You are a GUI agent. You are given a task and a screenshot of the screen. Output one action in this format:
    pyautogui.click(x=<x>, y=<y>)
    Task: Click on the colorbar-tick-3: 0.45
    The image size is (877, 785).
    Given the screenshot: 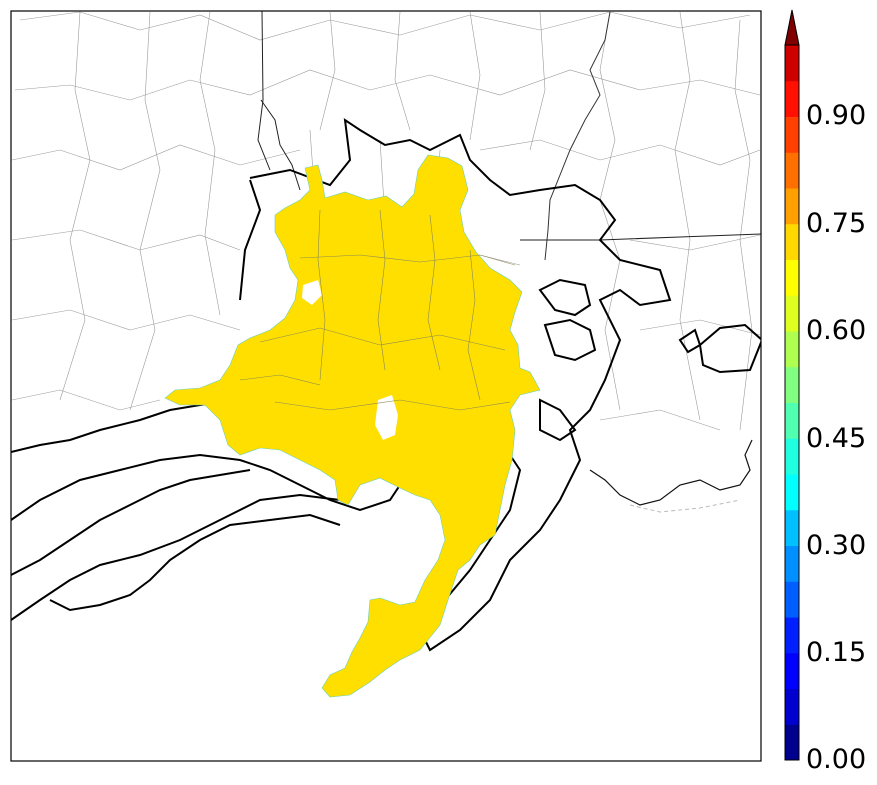 What is the action you would take?
    pyautogui.click(x=836, y=438)
    